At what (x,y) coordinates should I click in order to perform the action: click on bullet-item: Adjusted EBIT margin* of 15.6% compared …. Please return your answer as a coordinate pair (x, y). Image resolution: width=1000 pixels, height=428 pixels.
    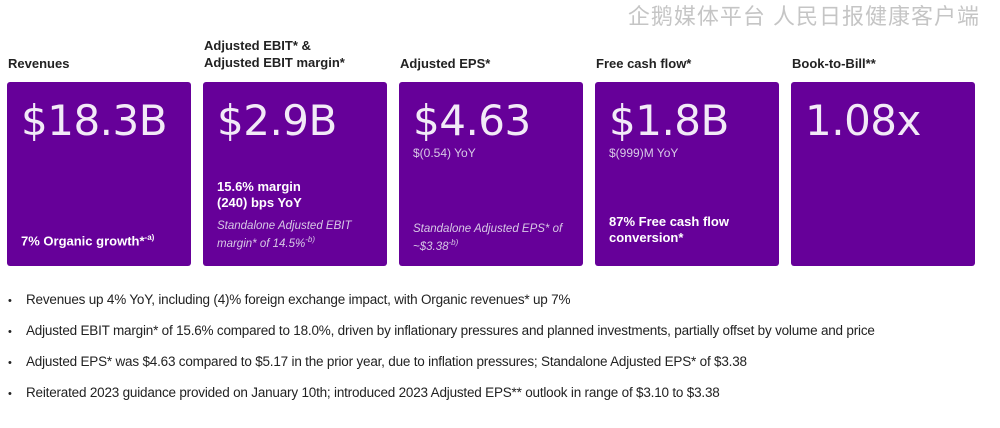
    Looking at the image, I should click on (441, 330).